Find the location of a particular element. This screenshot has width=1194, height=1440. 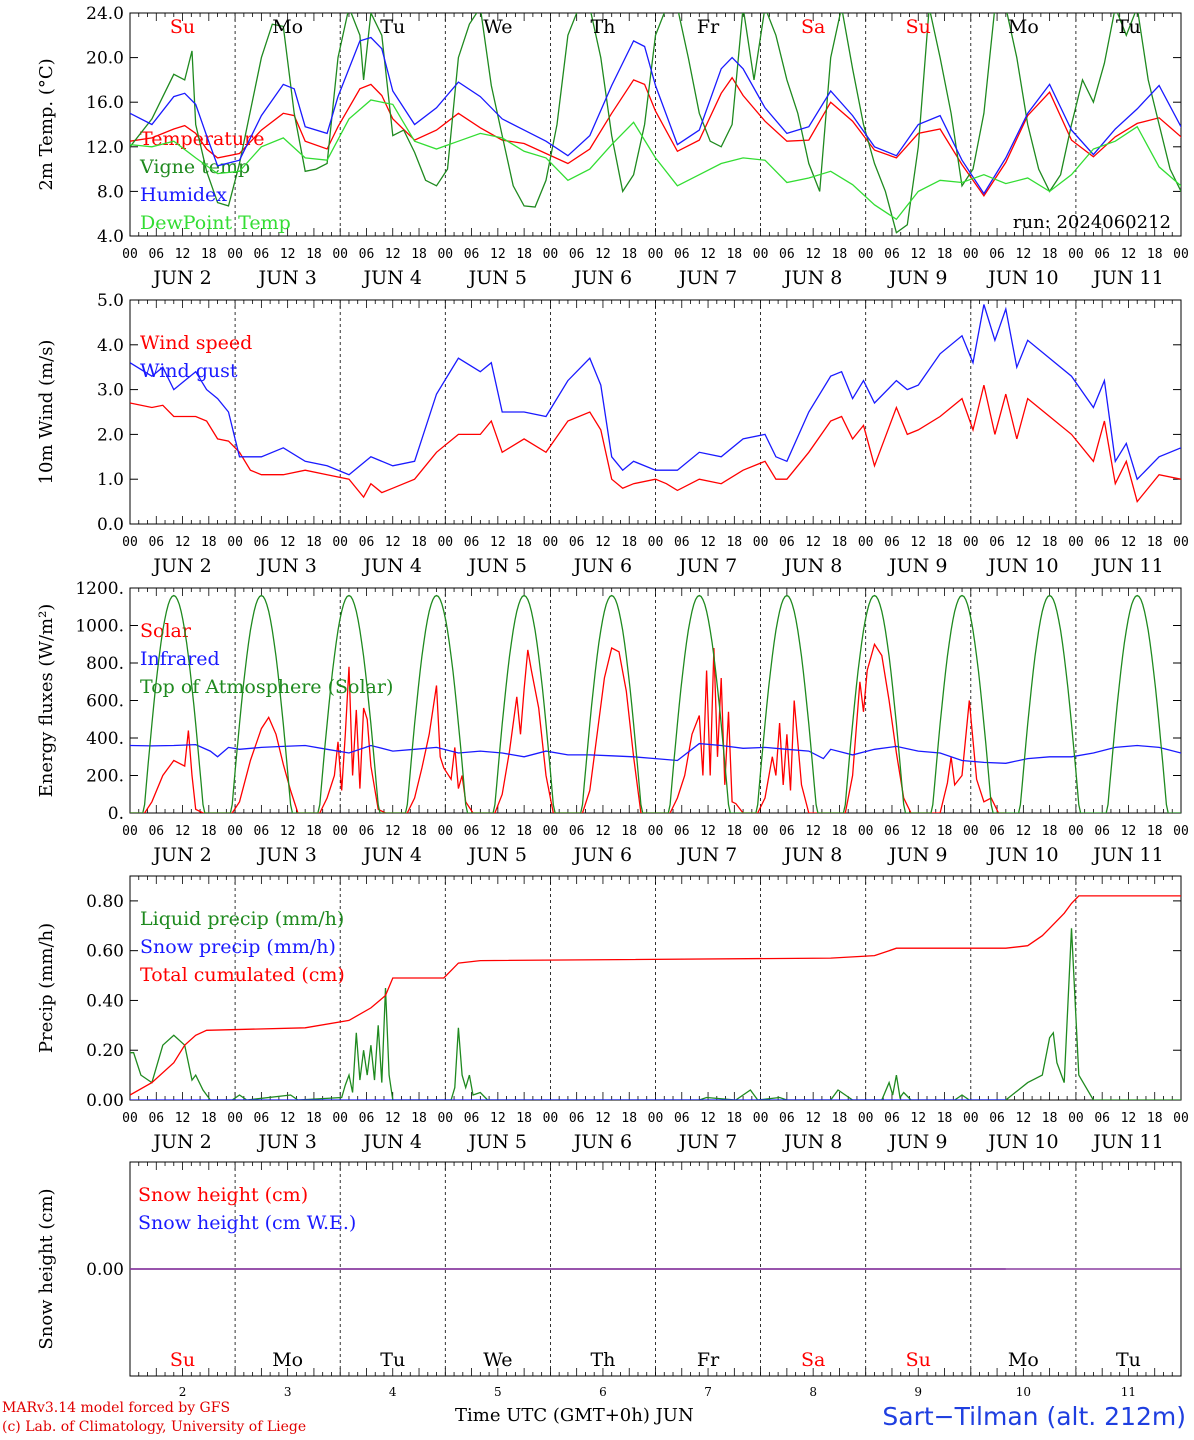

y-tick-label: 600. is located at coordinates (105, 702).